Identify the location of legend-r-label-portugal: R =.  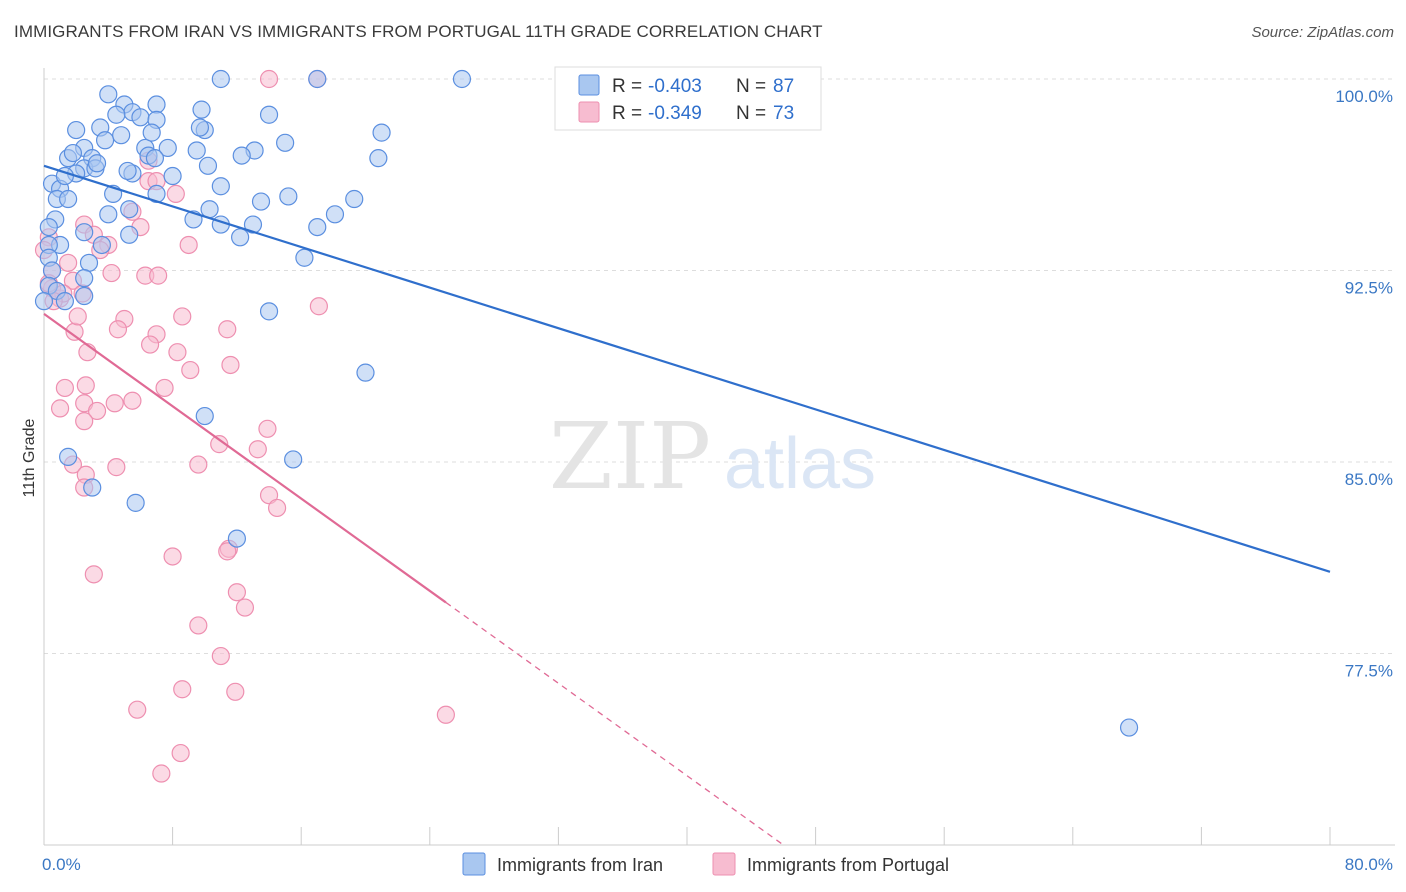
(627, 113).